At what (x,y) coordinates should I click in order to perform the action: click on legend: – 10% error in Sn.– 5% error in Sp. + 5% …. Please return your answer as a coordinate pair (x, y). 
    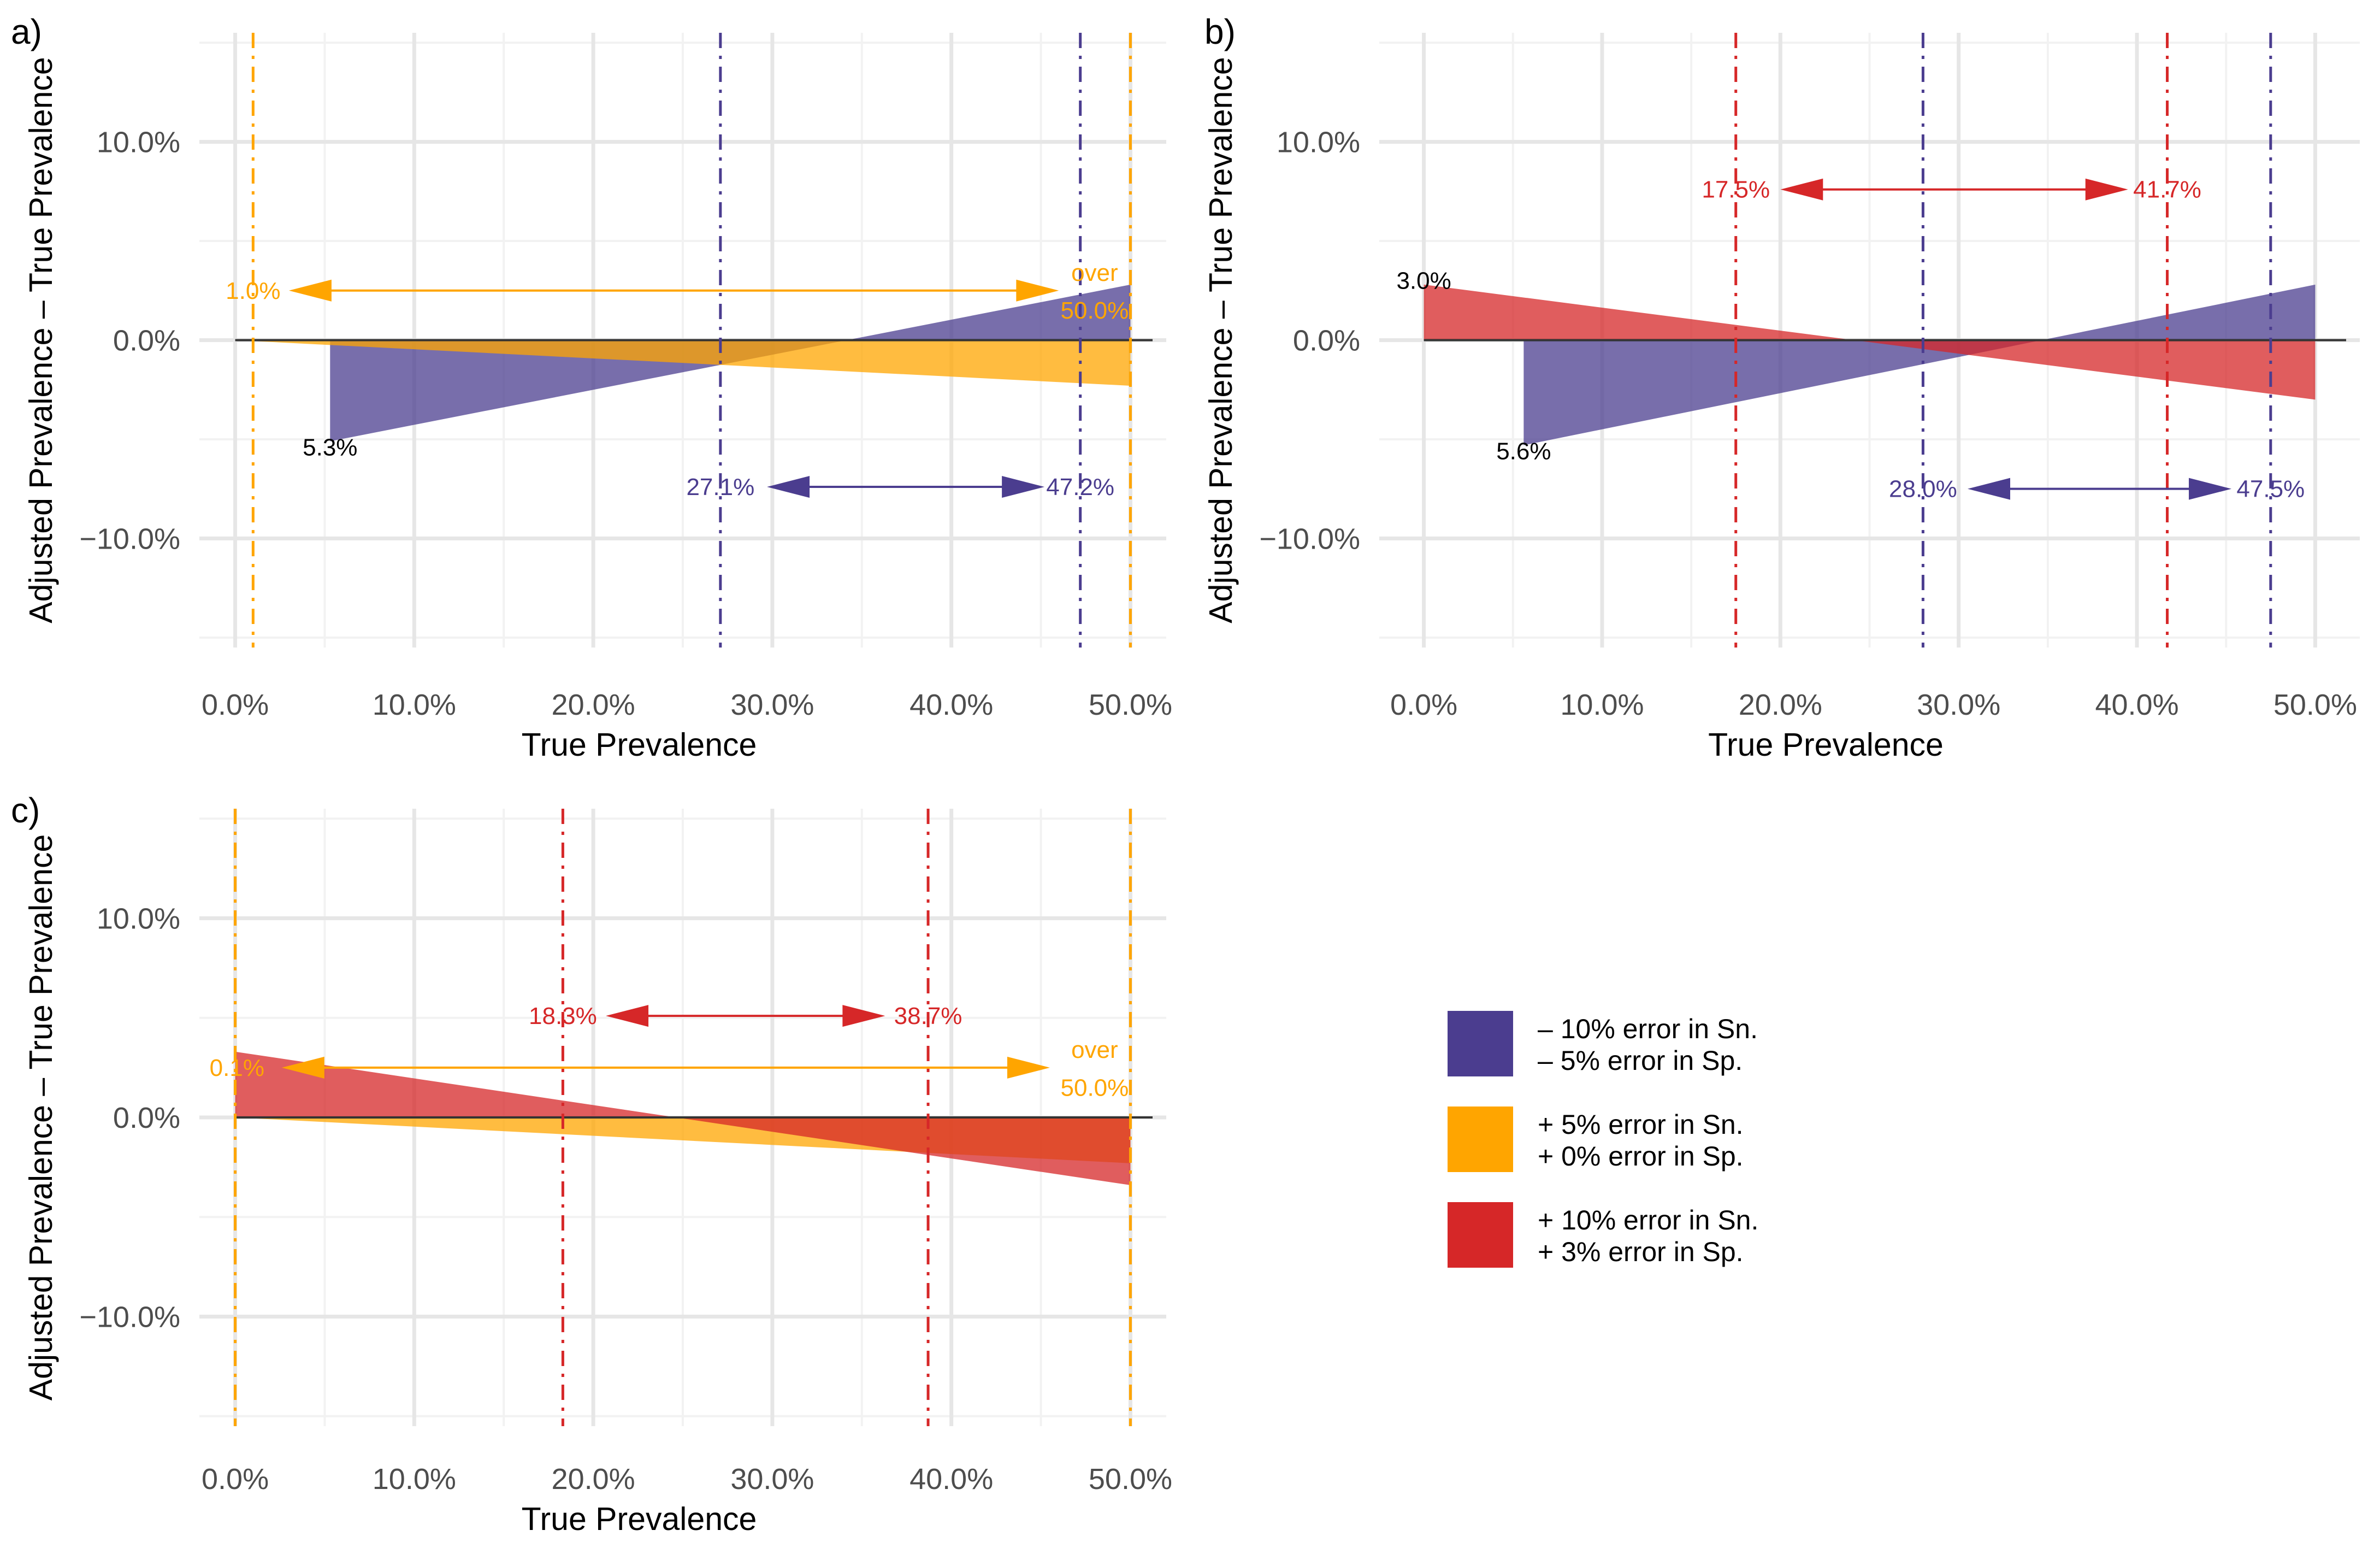
    Looking at the image, I should click on (1603, 1139).